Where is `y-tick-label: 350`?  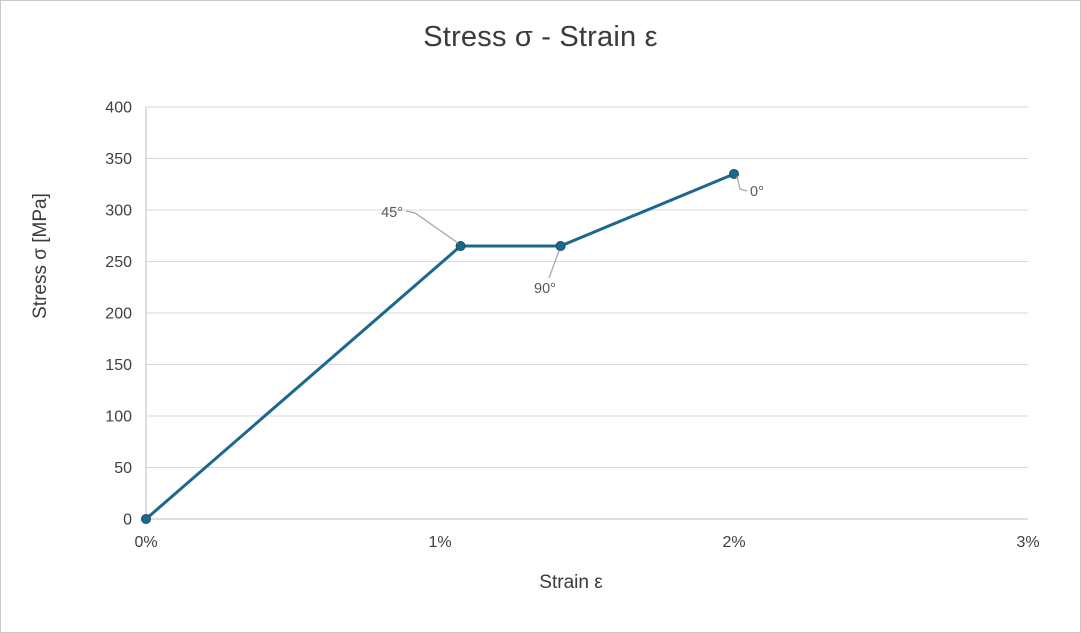
y-tick-label: 350 is located at coordinates (118, 159).